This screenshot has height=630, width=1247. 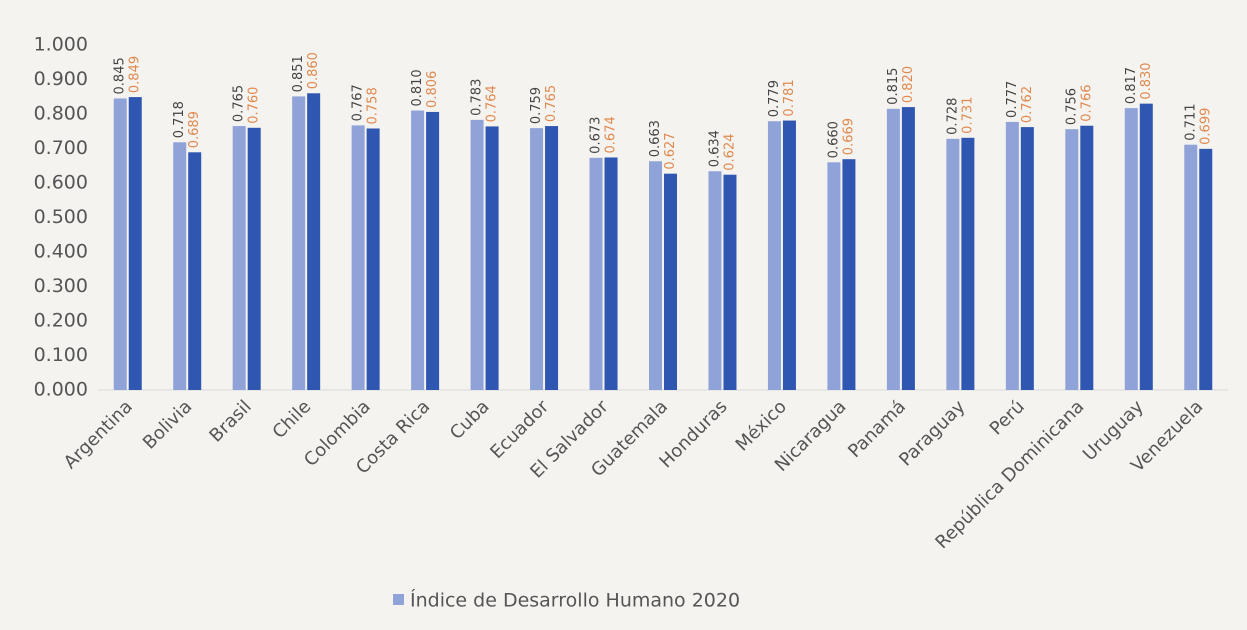 What do you see at coordinates (1205, 126) in the screenshot?
I see `value-label: 0.699` at bounding box center [1205, 126].